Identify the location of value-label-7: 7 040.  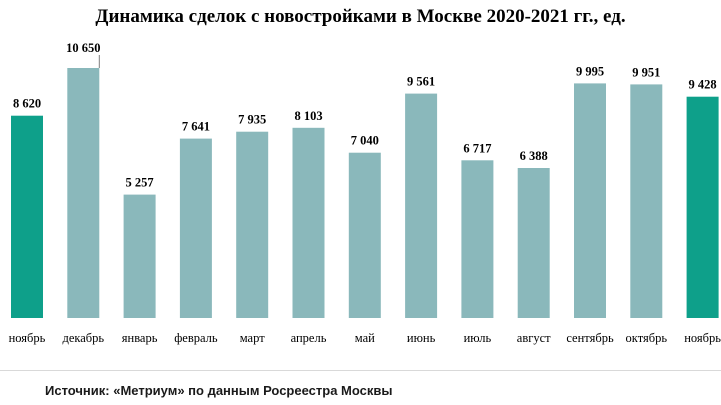
(365, 141).